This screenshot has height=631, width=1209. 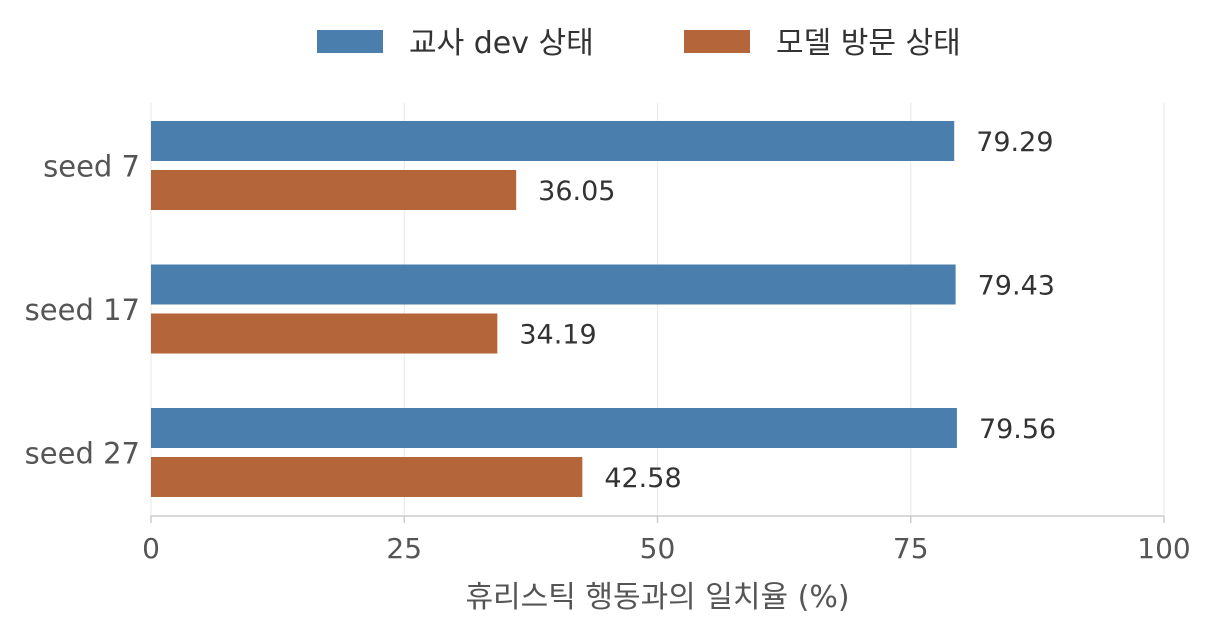 What do you see at coordinates (1014, 142) in the screenshot?
I see `value-label-1-seed-7: 79.29` at bounding box center [1014, 142].